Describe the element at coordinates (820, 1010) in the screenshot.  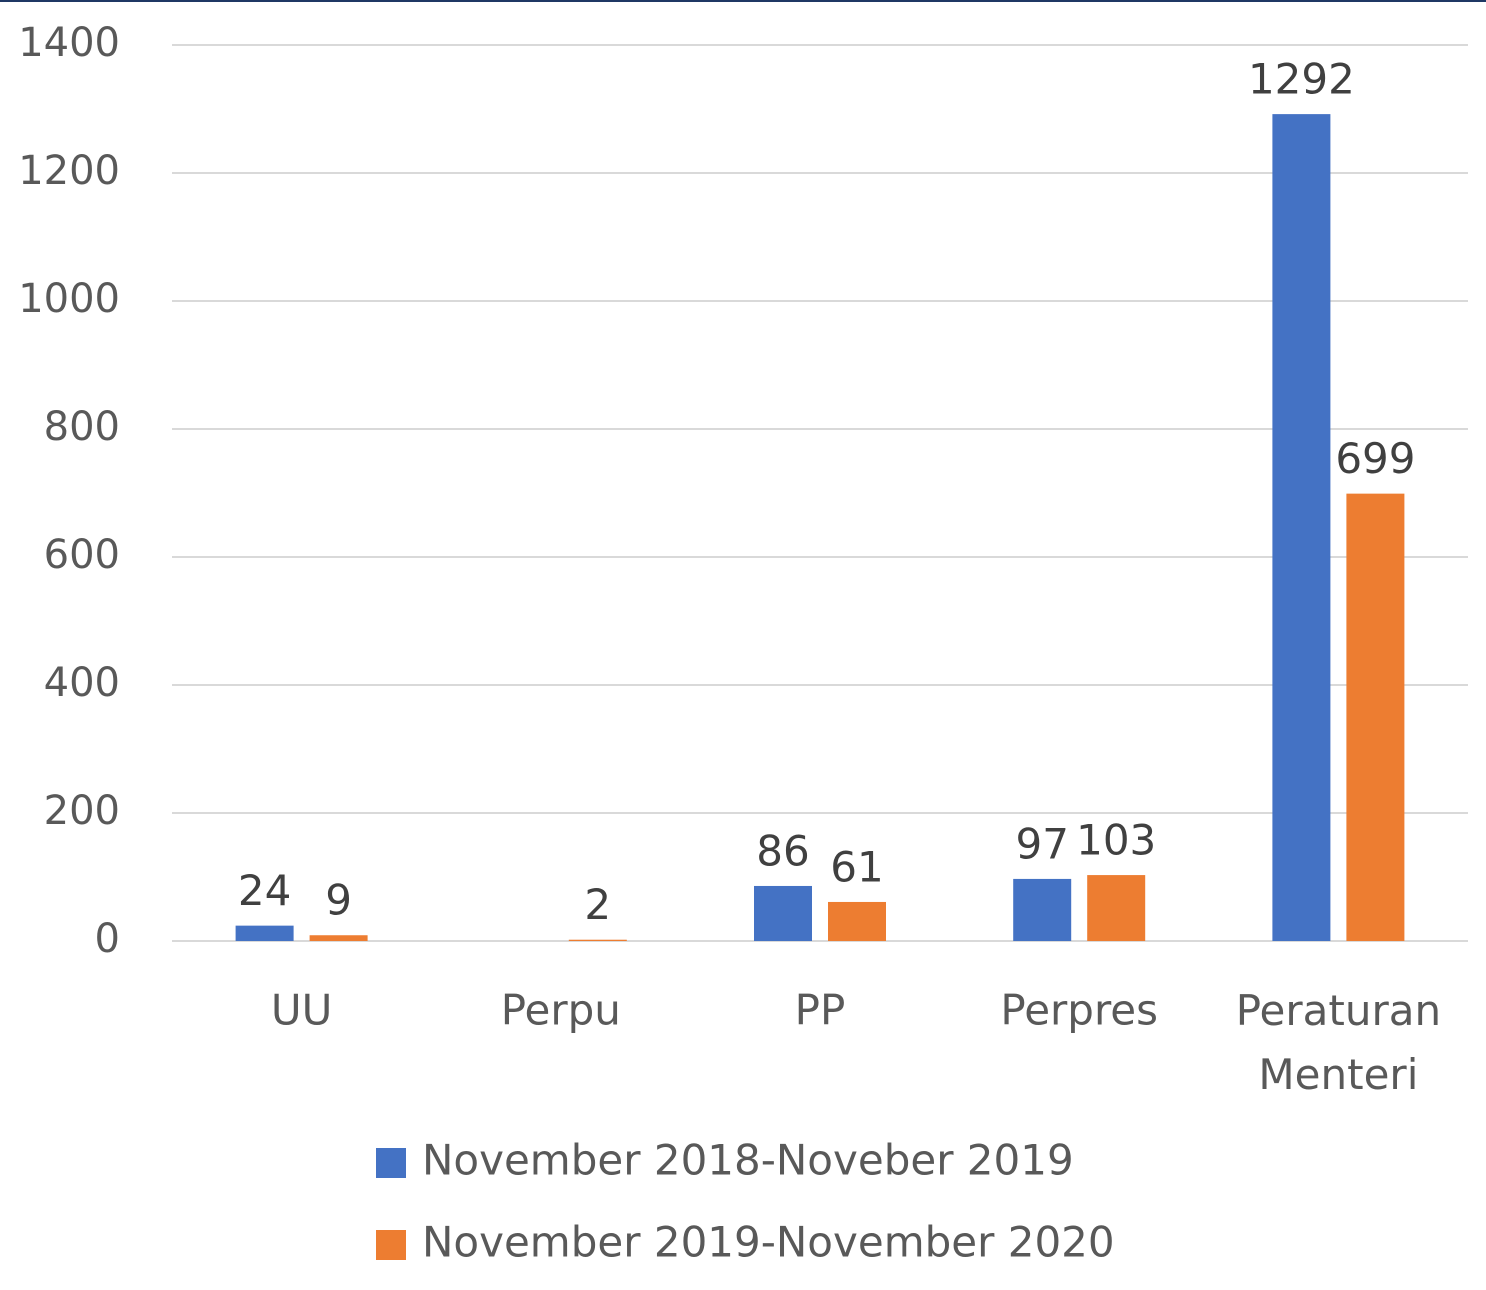
I see `x-tick-label: PP` at that location.